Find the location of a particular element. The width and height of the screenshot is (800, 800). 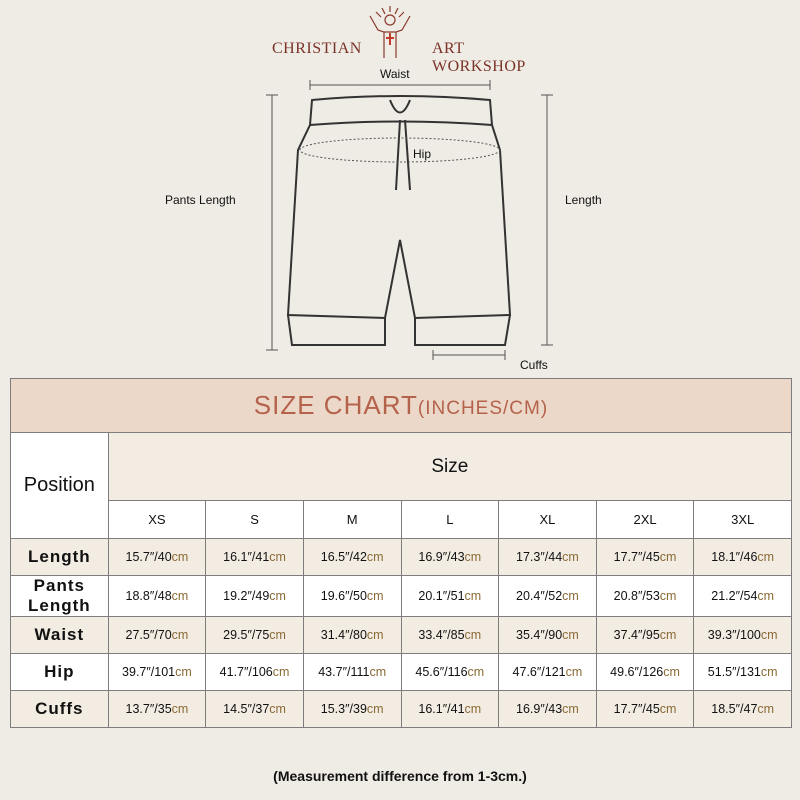

measurement-cell: 20.1″/51cm is located at coordinates (450, 596).